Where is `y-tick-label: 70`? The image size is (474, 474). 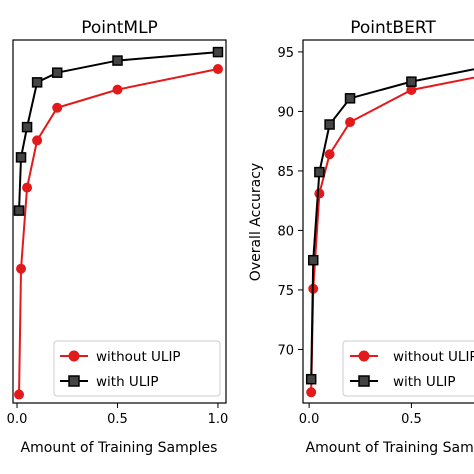
y-tick-label: 70 is located at coordinates (285, 350).